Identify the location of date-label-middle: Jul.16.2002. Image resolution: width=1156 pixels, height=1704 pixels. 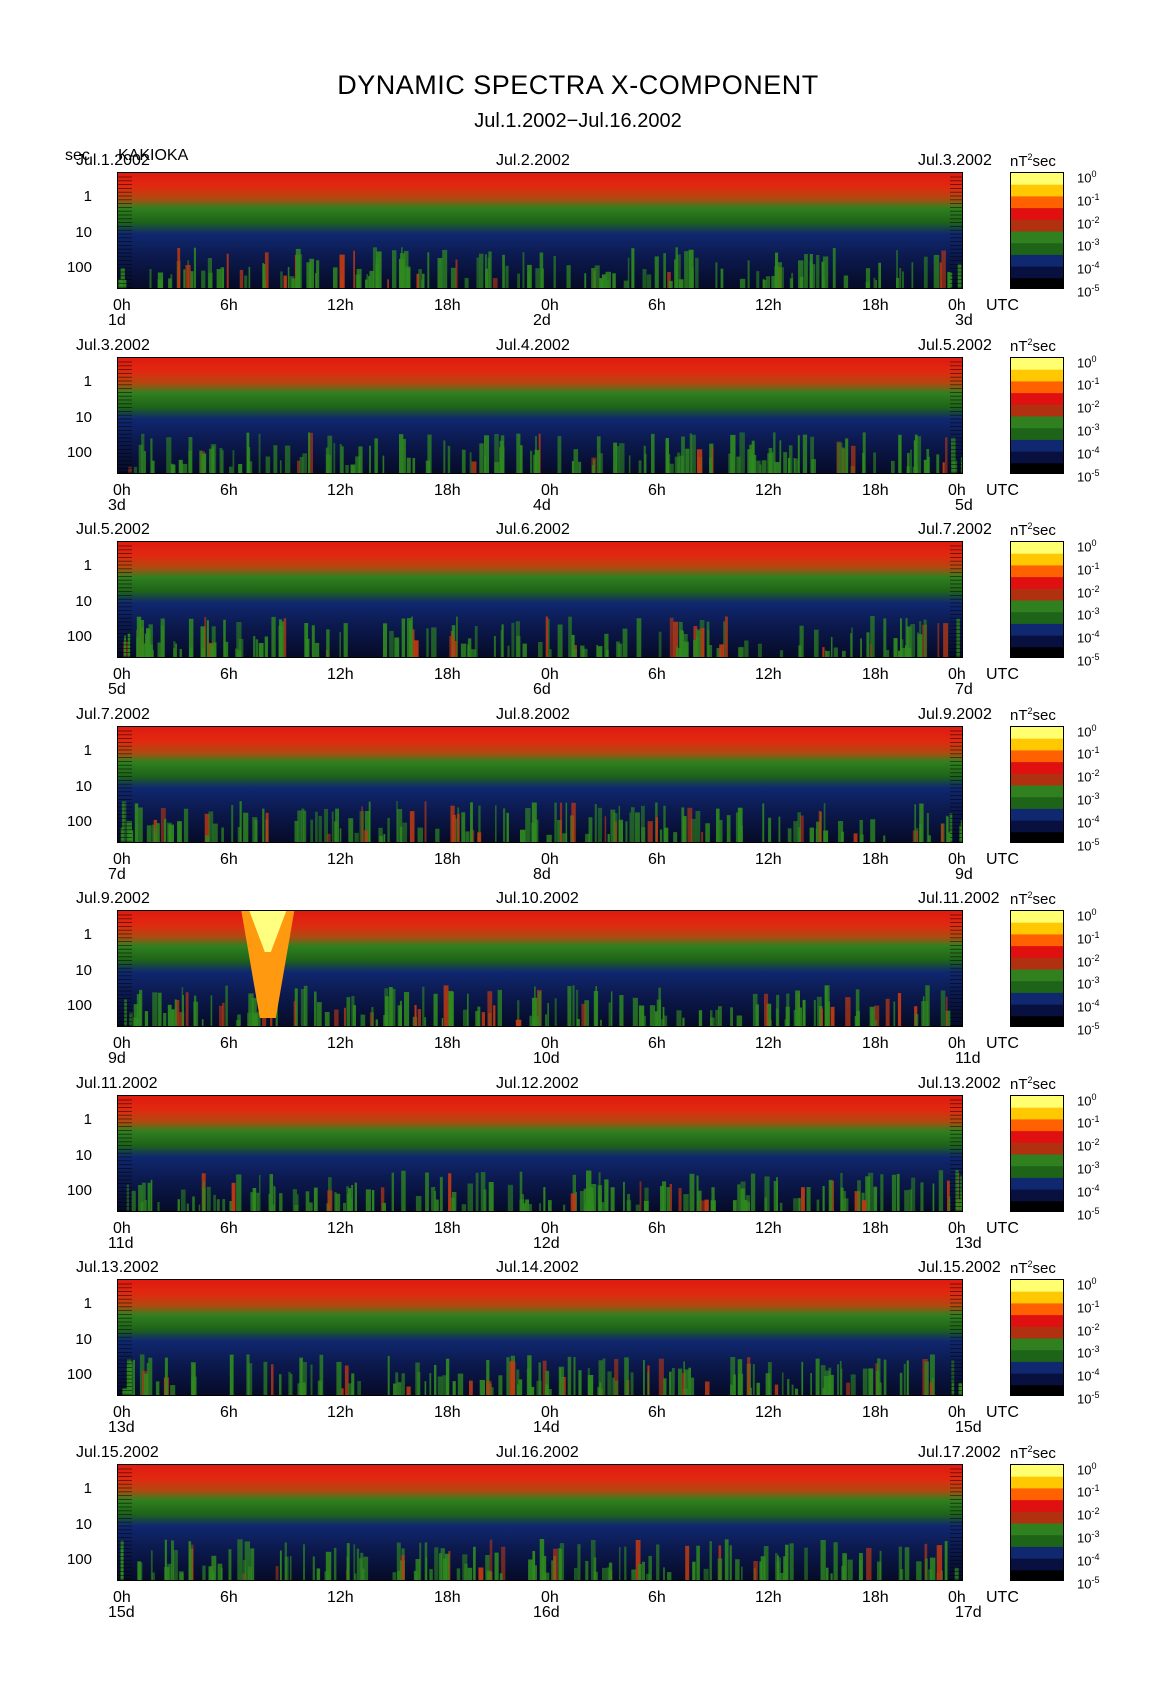
(537, 1452).